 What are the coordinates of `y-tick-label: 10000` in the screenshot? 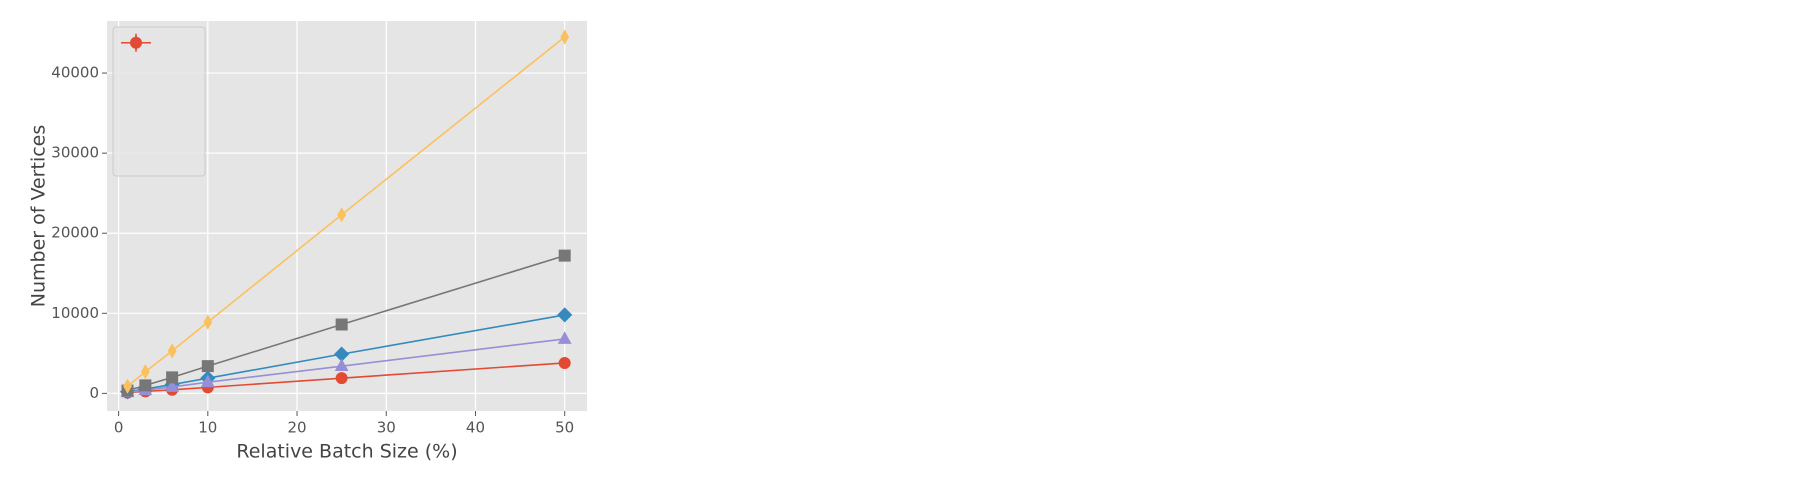 It's located at (75, 313).